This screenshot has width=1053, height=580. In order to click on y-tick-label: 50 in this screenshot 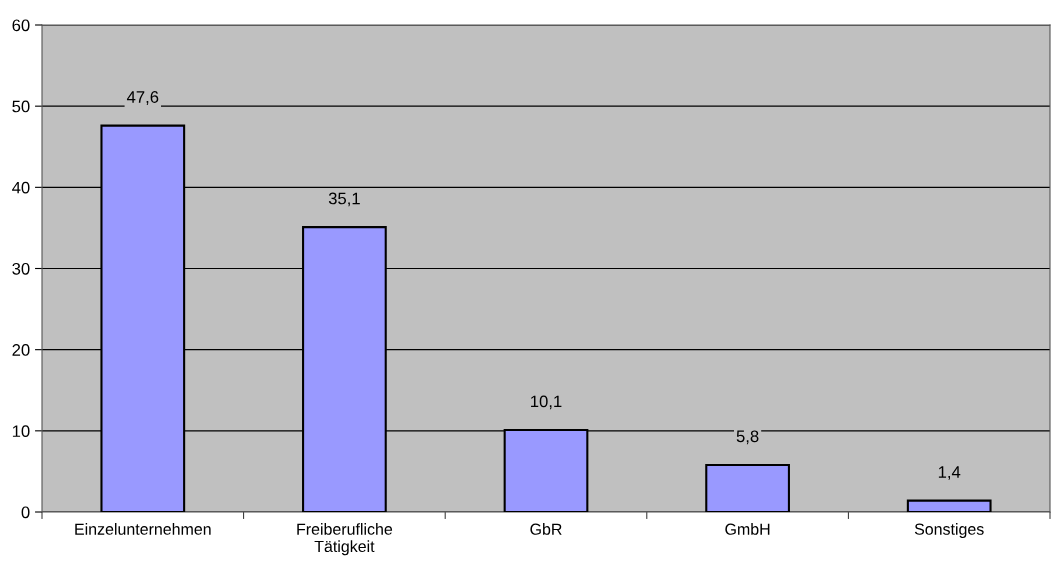, I will do `click(21, 106)`.